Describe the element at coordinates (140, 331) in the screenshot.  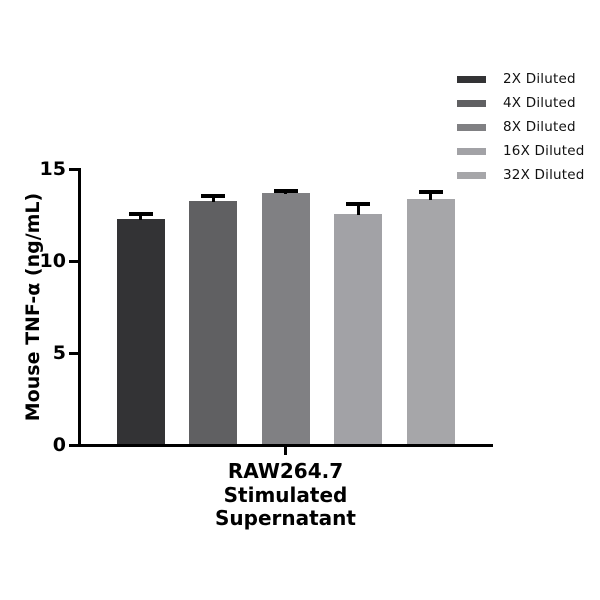
I see `bar-2x-diluted` at that location.